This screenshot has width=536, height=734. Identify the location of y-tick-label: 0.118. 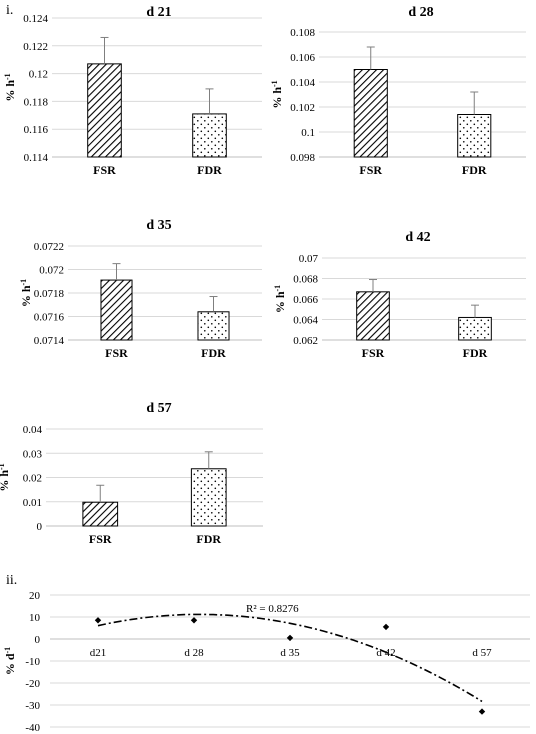
(36, 102).